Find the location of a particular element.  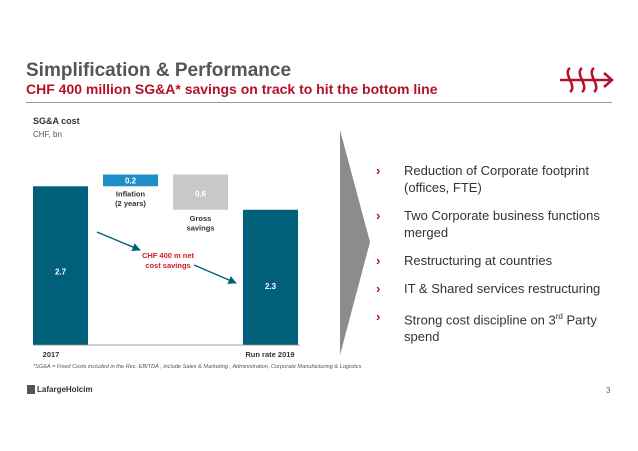

bar-note-3-1: Gross is located at coordinates (201, 218).